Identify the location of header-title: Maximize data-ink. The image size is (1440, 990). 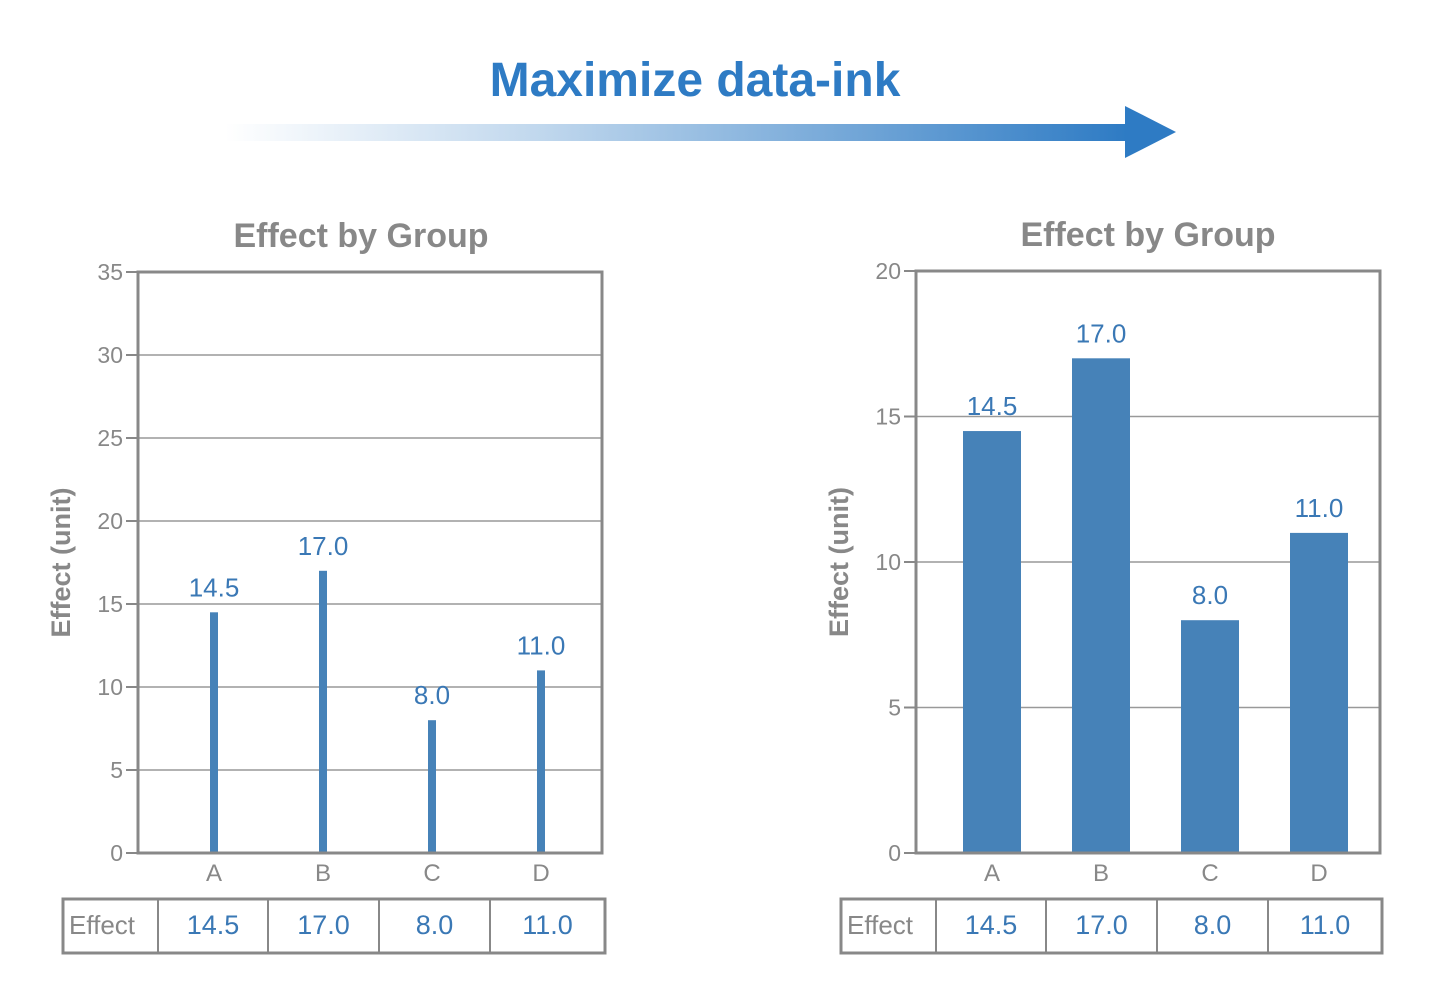
(695, 80).